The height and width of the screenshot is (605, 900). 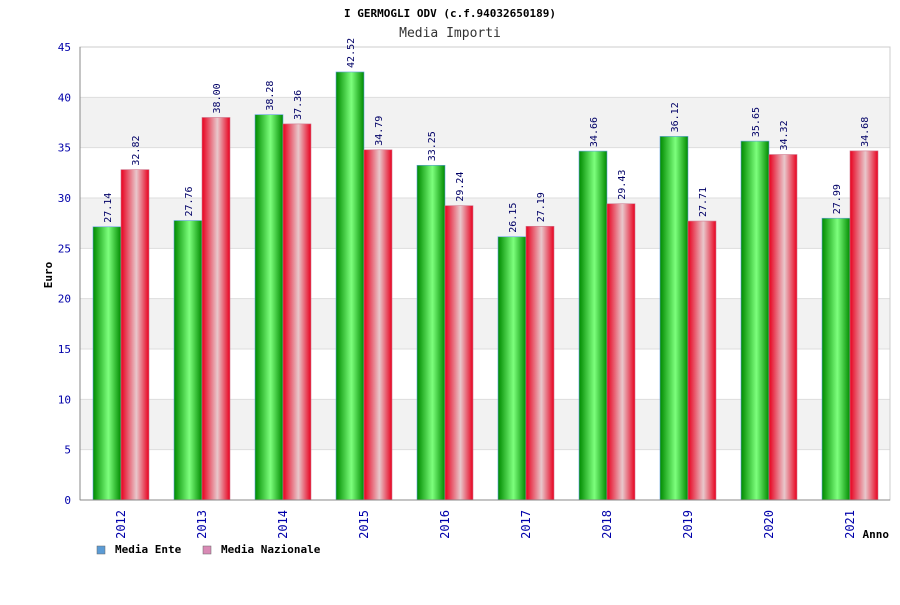 I want to click on legend-swatch-ente, so click(x=101, y=550).